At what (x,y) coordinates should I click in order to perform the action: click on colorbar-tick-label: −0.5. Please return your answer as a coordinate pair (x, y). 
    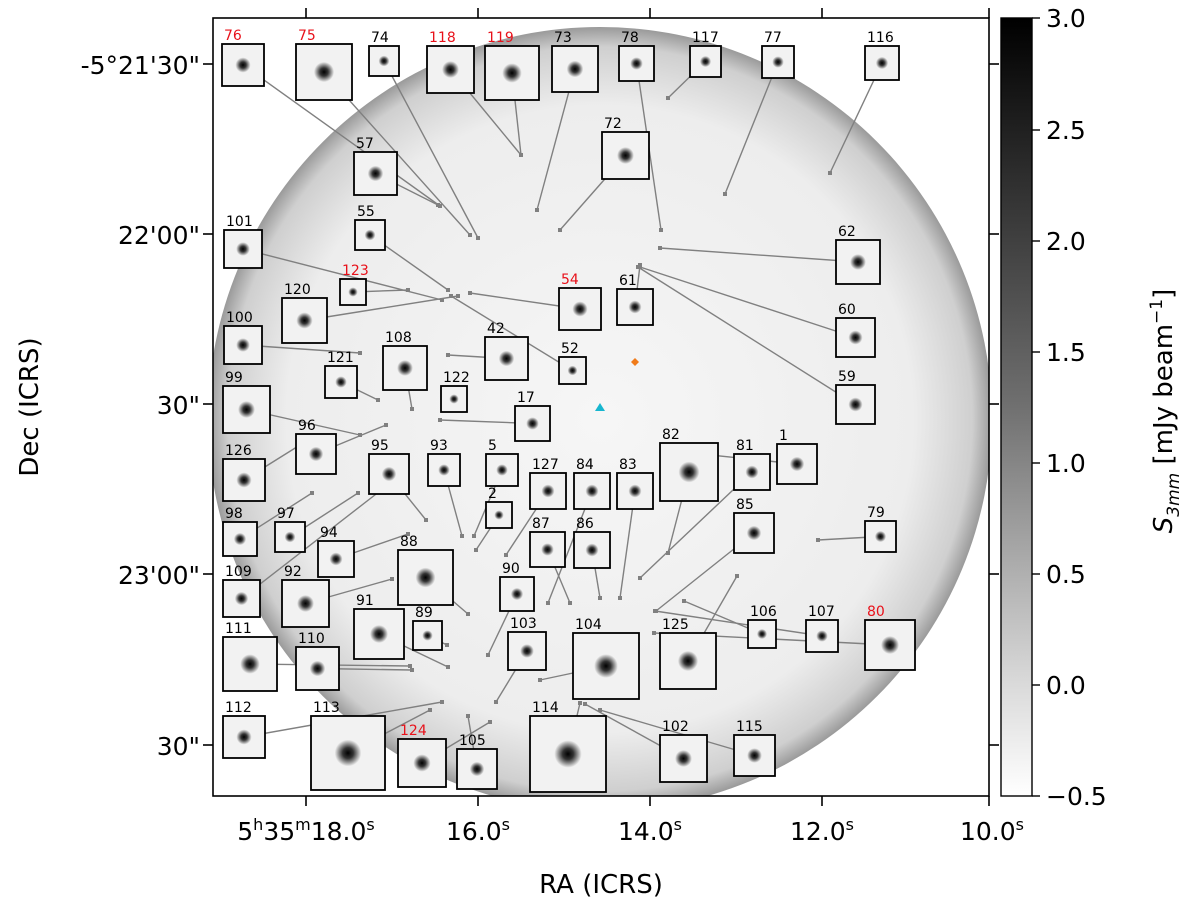
    Looking at the image, I should click on (1076, 796).